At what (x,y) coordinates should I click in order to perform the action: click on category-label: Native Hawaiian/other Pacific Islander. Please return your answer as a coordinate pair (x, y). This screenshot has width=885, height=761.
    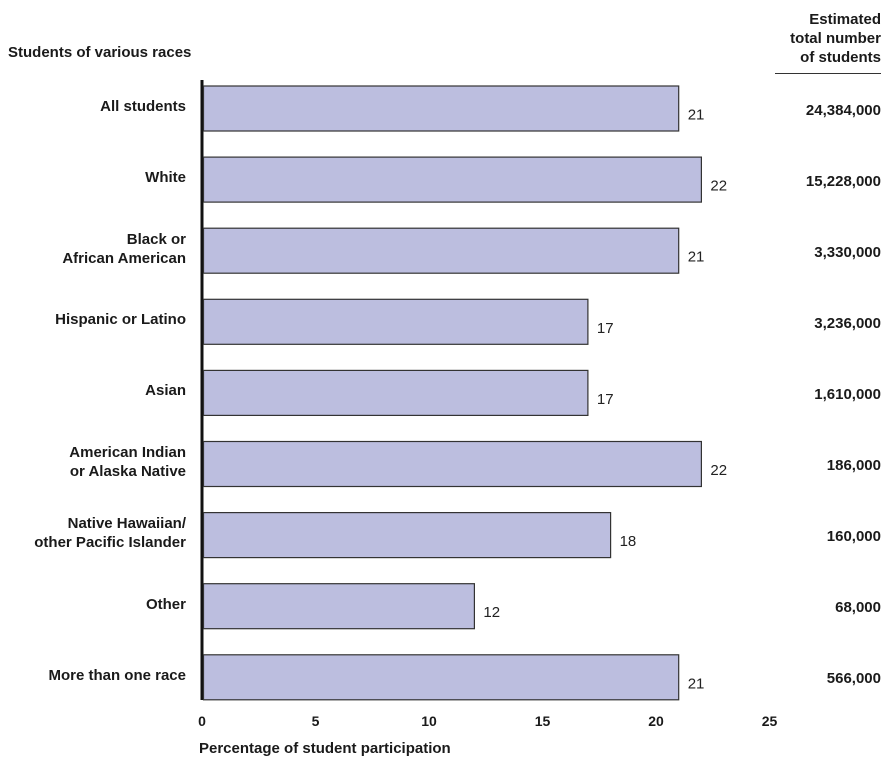
    Looking at the image, I should click on (110, 533).